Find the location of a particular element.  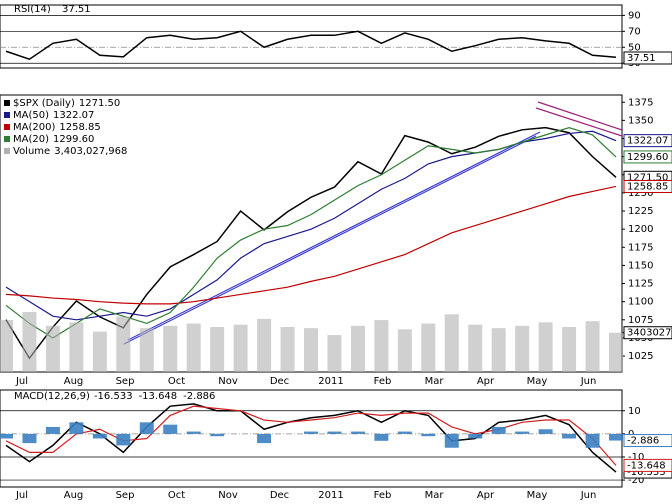

y-tick-label: 90 is located at coordinates (634, 15).